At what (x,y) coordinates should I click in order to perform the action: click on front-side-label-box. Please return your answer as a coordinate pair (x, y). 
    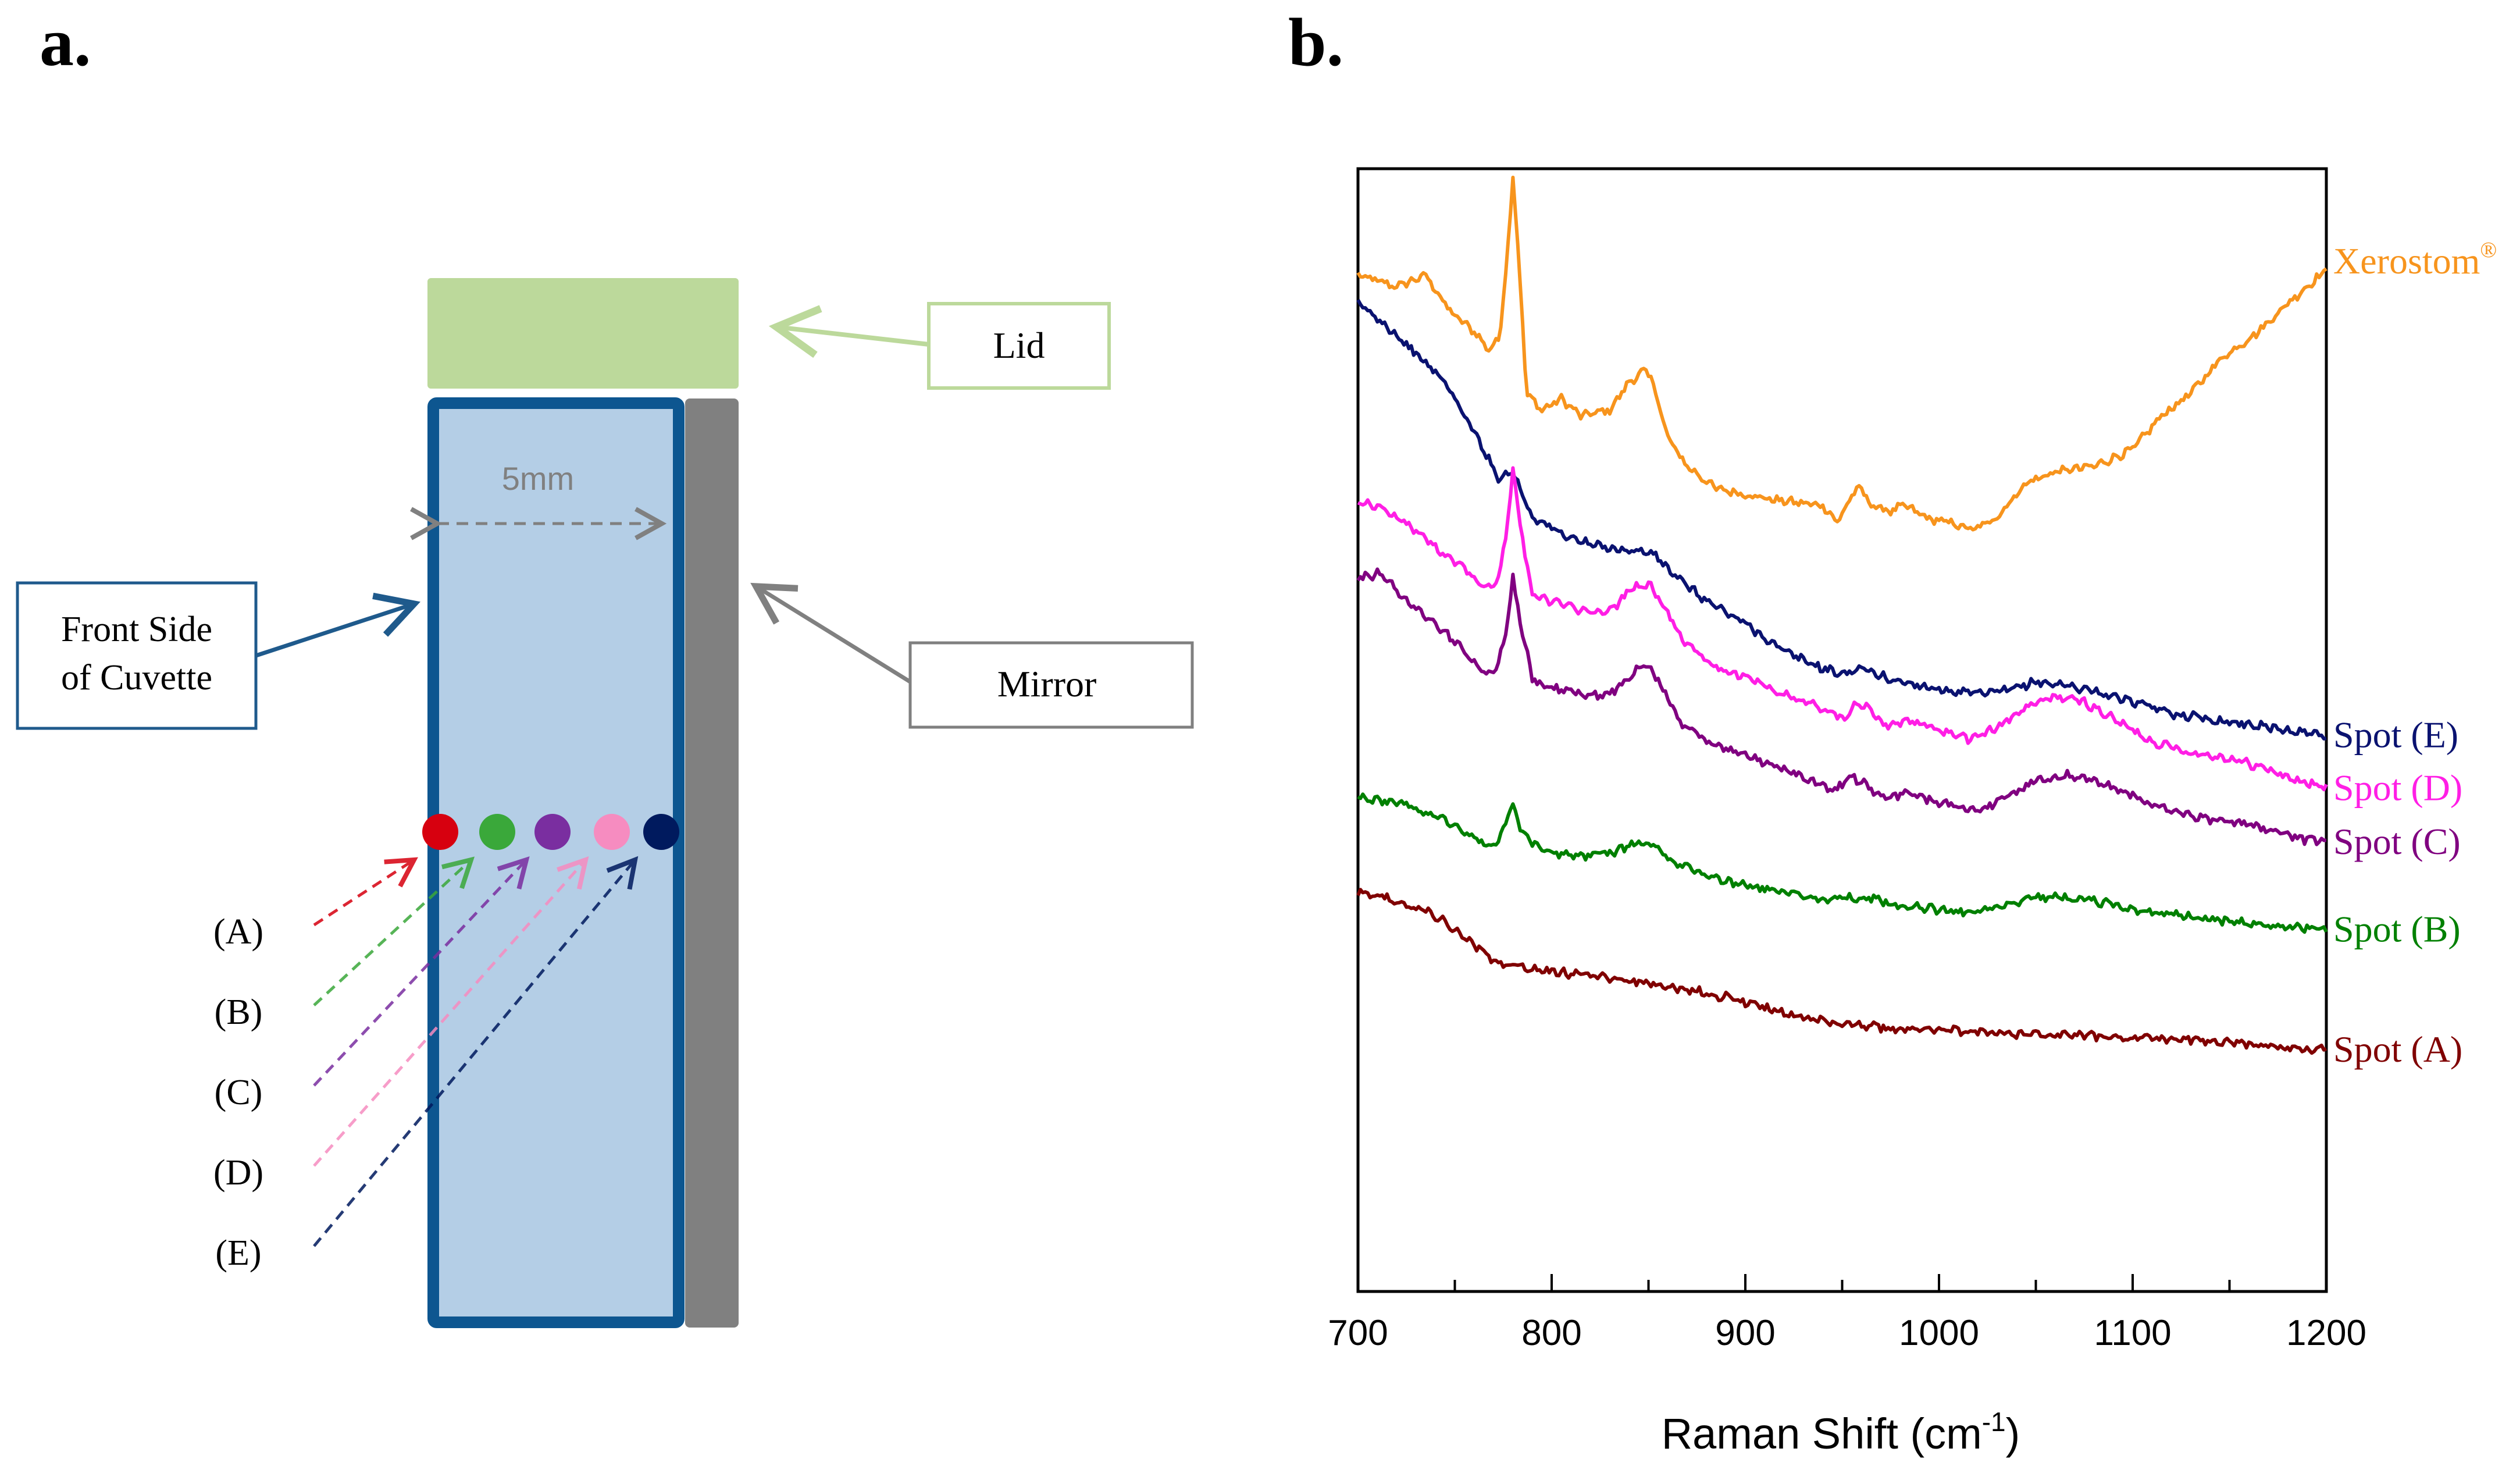
    Looking at the image, I should click on (137, 656).